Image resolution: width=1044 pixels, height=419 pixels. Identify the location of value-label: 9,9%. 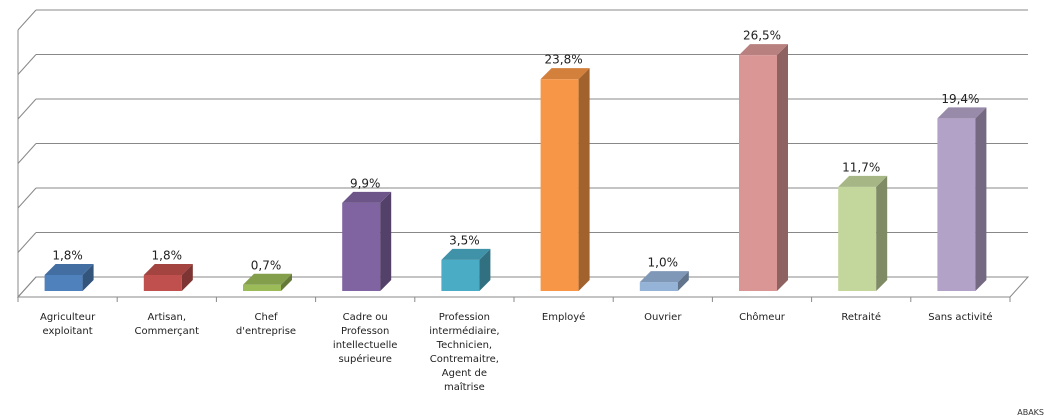
(365, 183).